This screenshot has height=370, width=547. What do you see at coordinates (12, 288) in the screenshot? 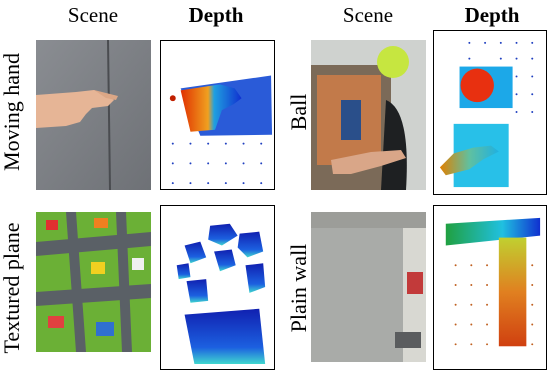
I see `row-label-textured-plane: Textured plane` at bounding box center [12, 288].